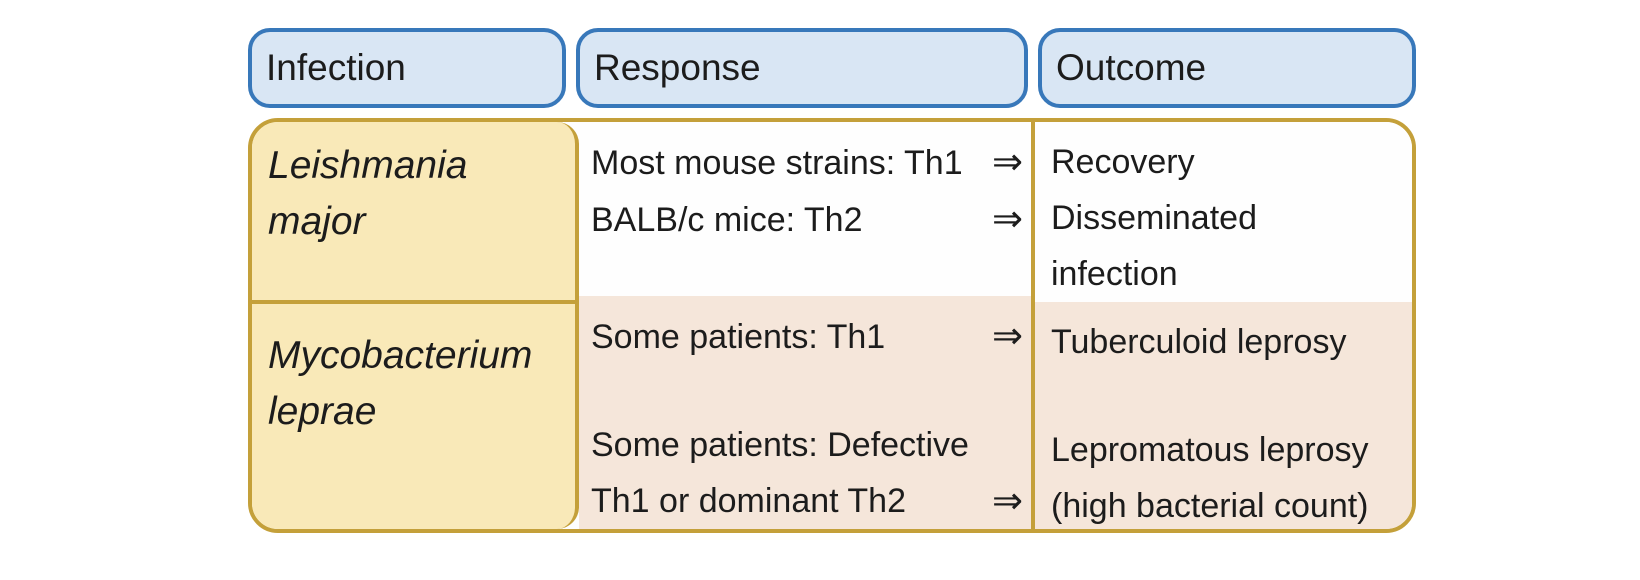 The width and height of the screenshot is (1640, 580). I want to click on infection-name-line: Mycobacterium, so click(400, 355).